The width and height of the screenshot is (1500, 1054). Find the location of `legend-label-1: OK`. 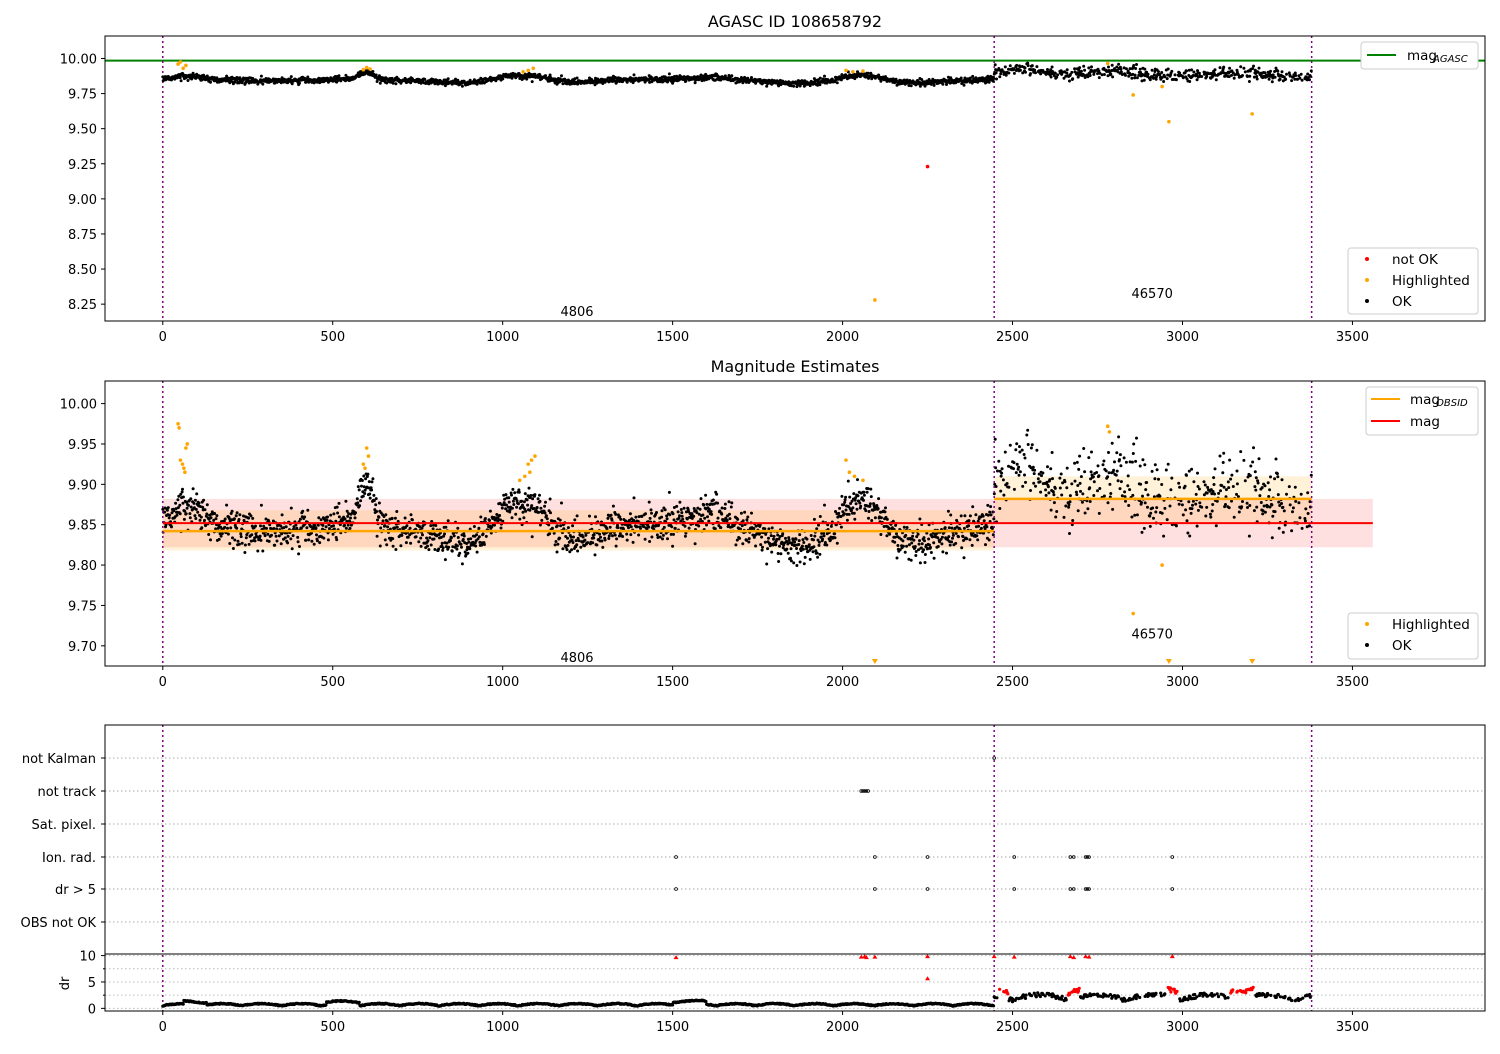

legend-label-1: OK is located at coordinates (1402, 646).